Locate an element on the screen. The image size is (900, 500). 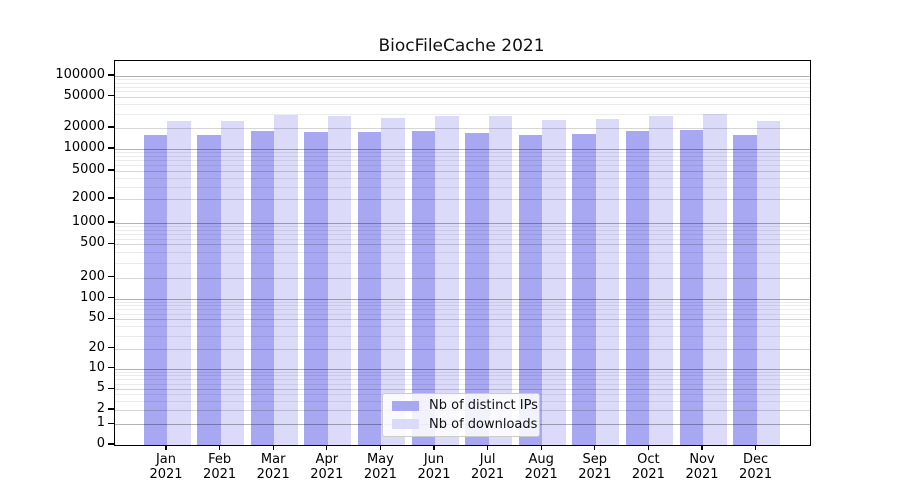
bar-downloads-jan is located at coordinates (179, 282).